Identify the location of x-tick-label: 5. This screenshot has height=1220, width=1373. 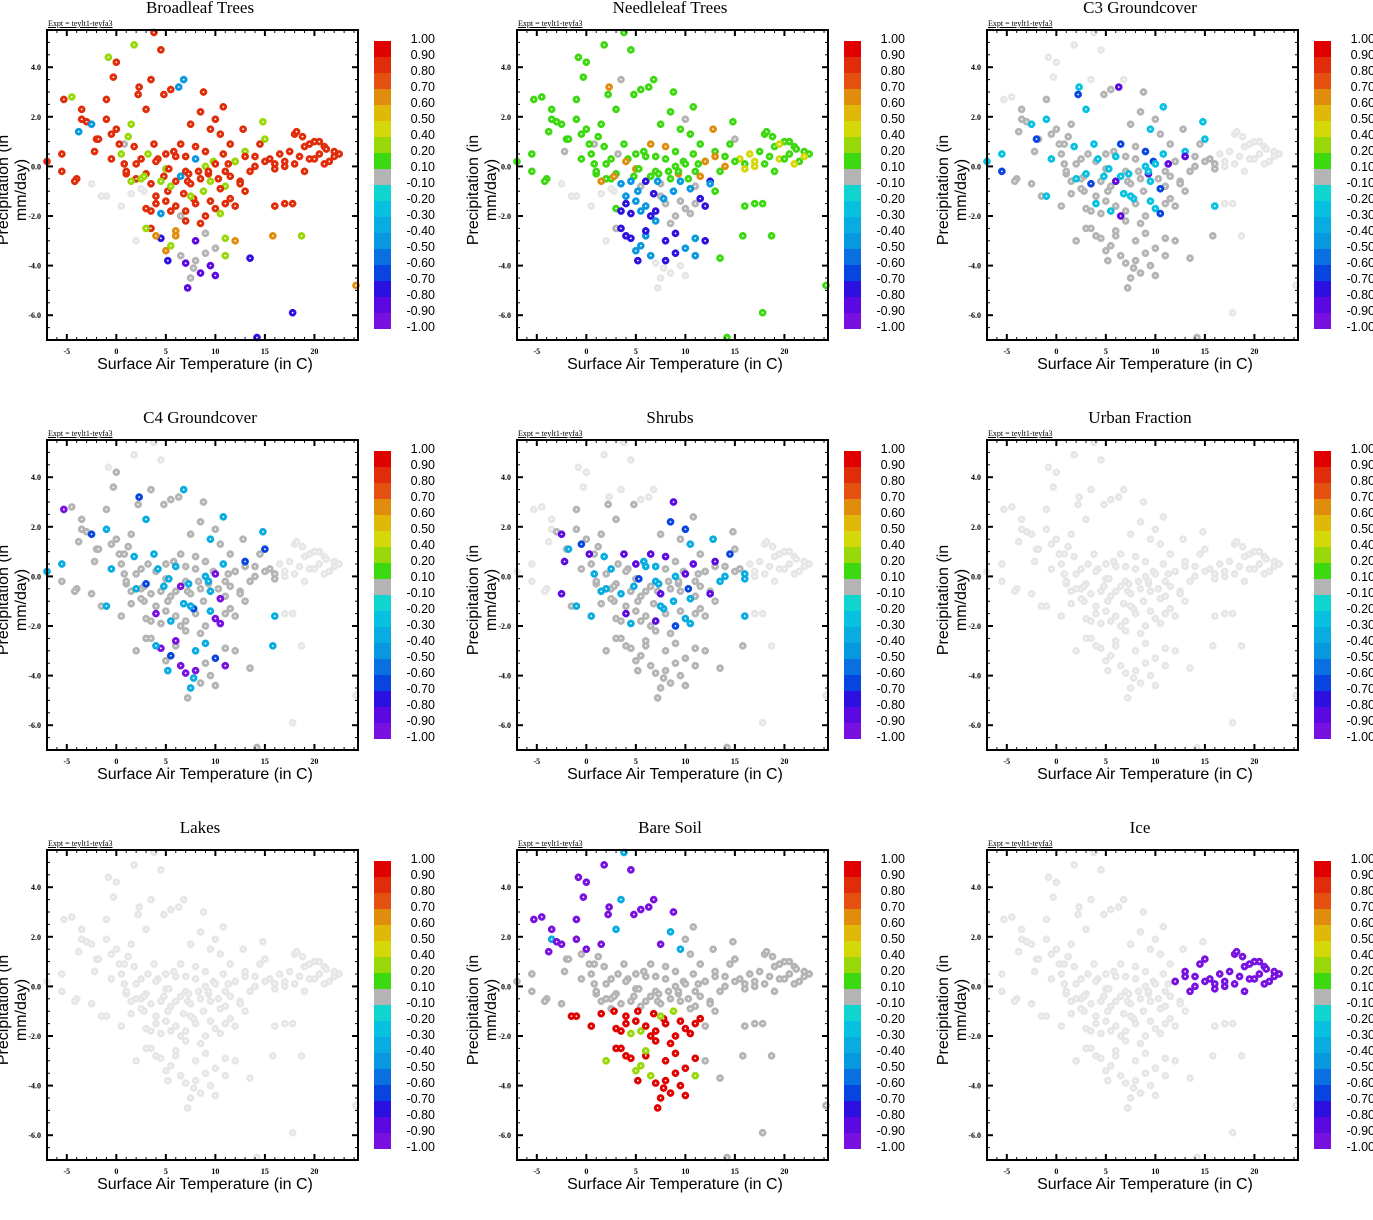
(166, 761).